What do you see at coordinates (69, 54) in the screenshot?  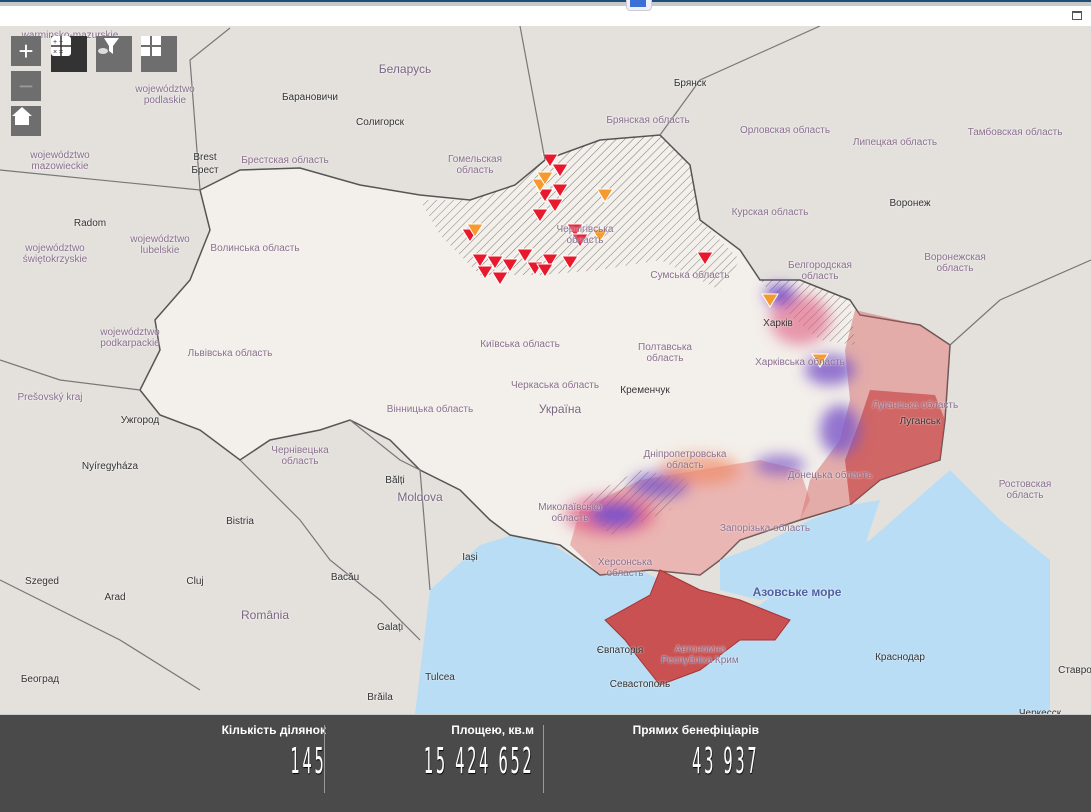 I see `calculator-button: + − × =` at bounding box center [69, 54].